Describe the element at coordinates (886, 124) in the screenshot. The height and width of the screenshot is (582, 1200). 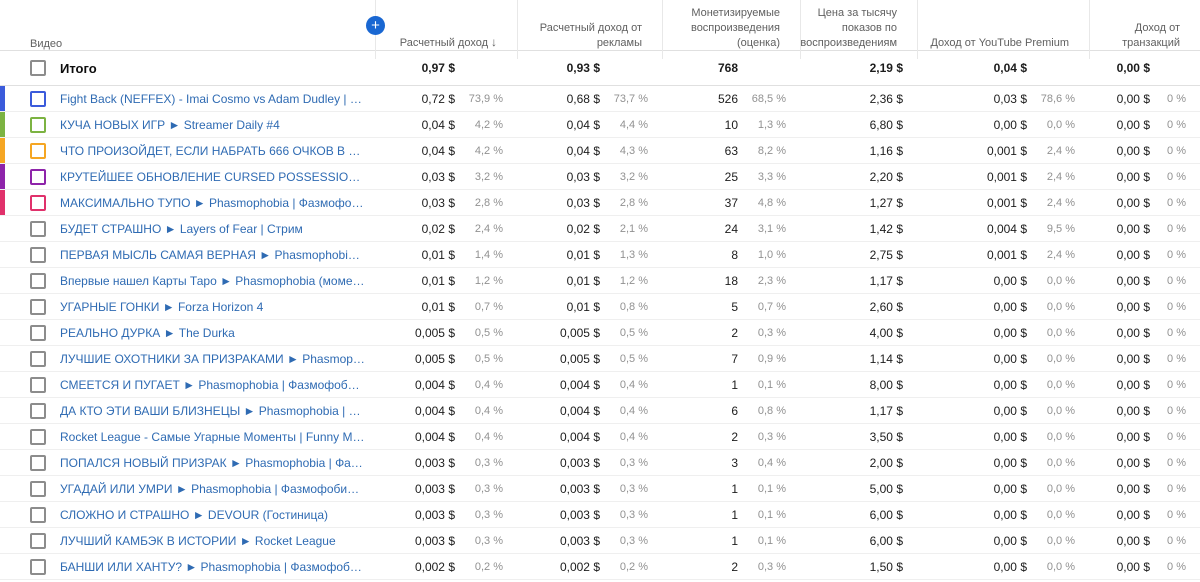
I see `metric-value: 6,80 $` at that location.